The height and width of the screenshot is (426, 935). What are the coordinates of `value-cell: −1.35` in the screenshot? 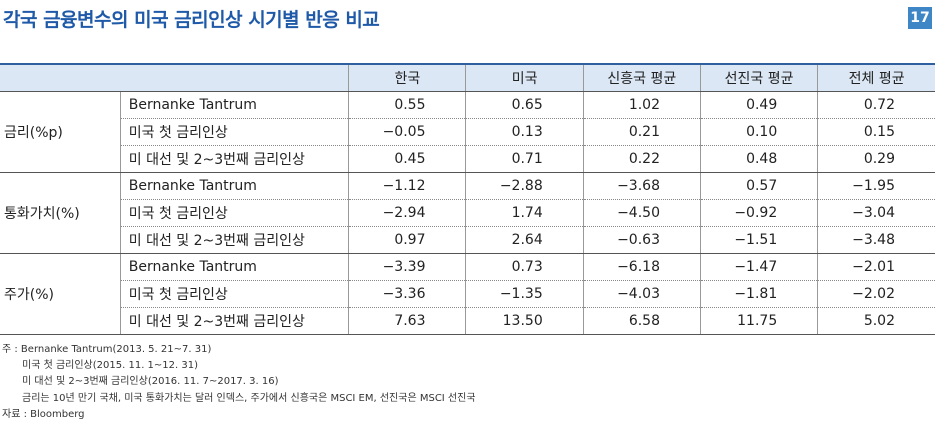 It's located at (524, 294).